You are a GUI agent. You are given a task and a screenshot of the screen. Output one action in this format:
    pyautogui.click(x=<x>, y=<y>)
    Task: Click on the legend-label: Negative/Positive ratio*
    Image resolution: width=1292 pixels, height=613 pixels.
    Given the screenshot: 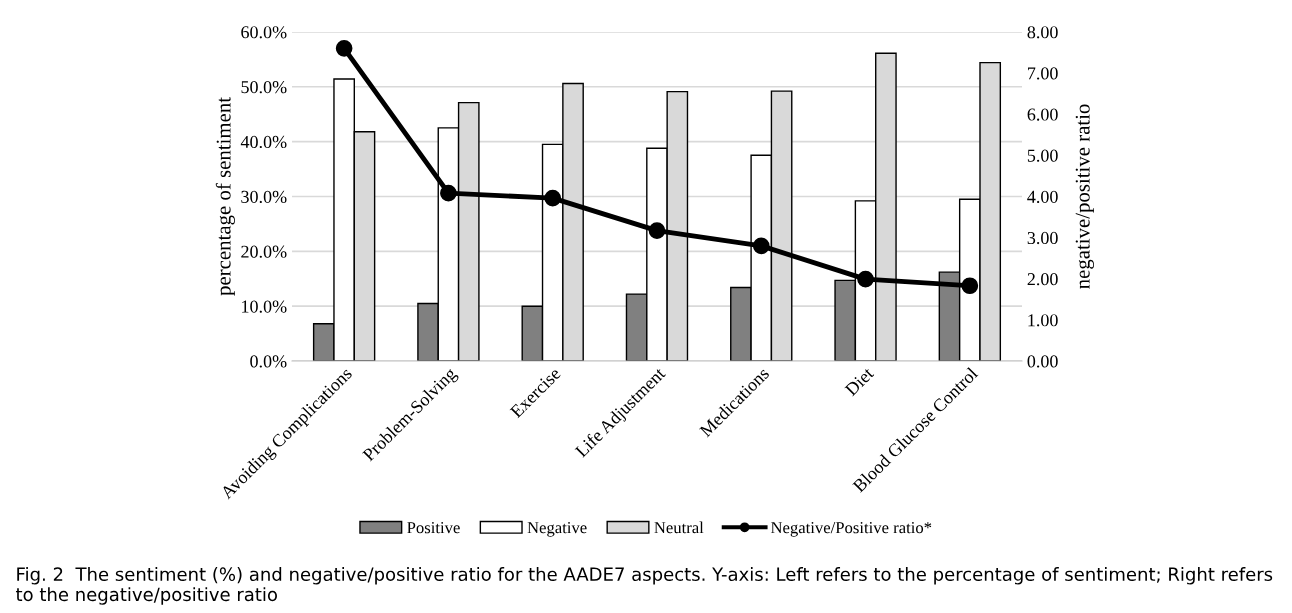 What is the action you would take?
    pyautogui.click(x=851, y=529)
    